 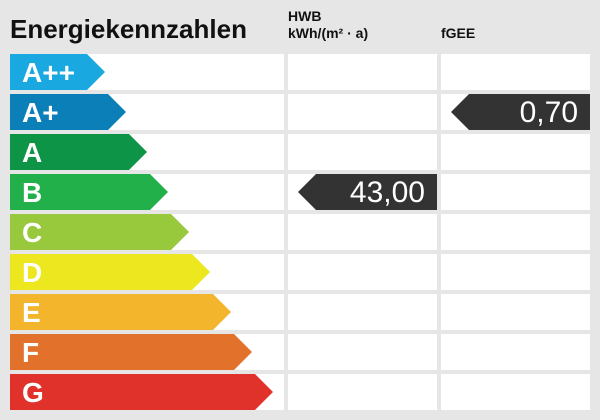 What do you see at coordinates (89, 192) in the screenshot?
I see `class-arrow-B: B` at bounding box center [89, 192].